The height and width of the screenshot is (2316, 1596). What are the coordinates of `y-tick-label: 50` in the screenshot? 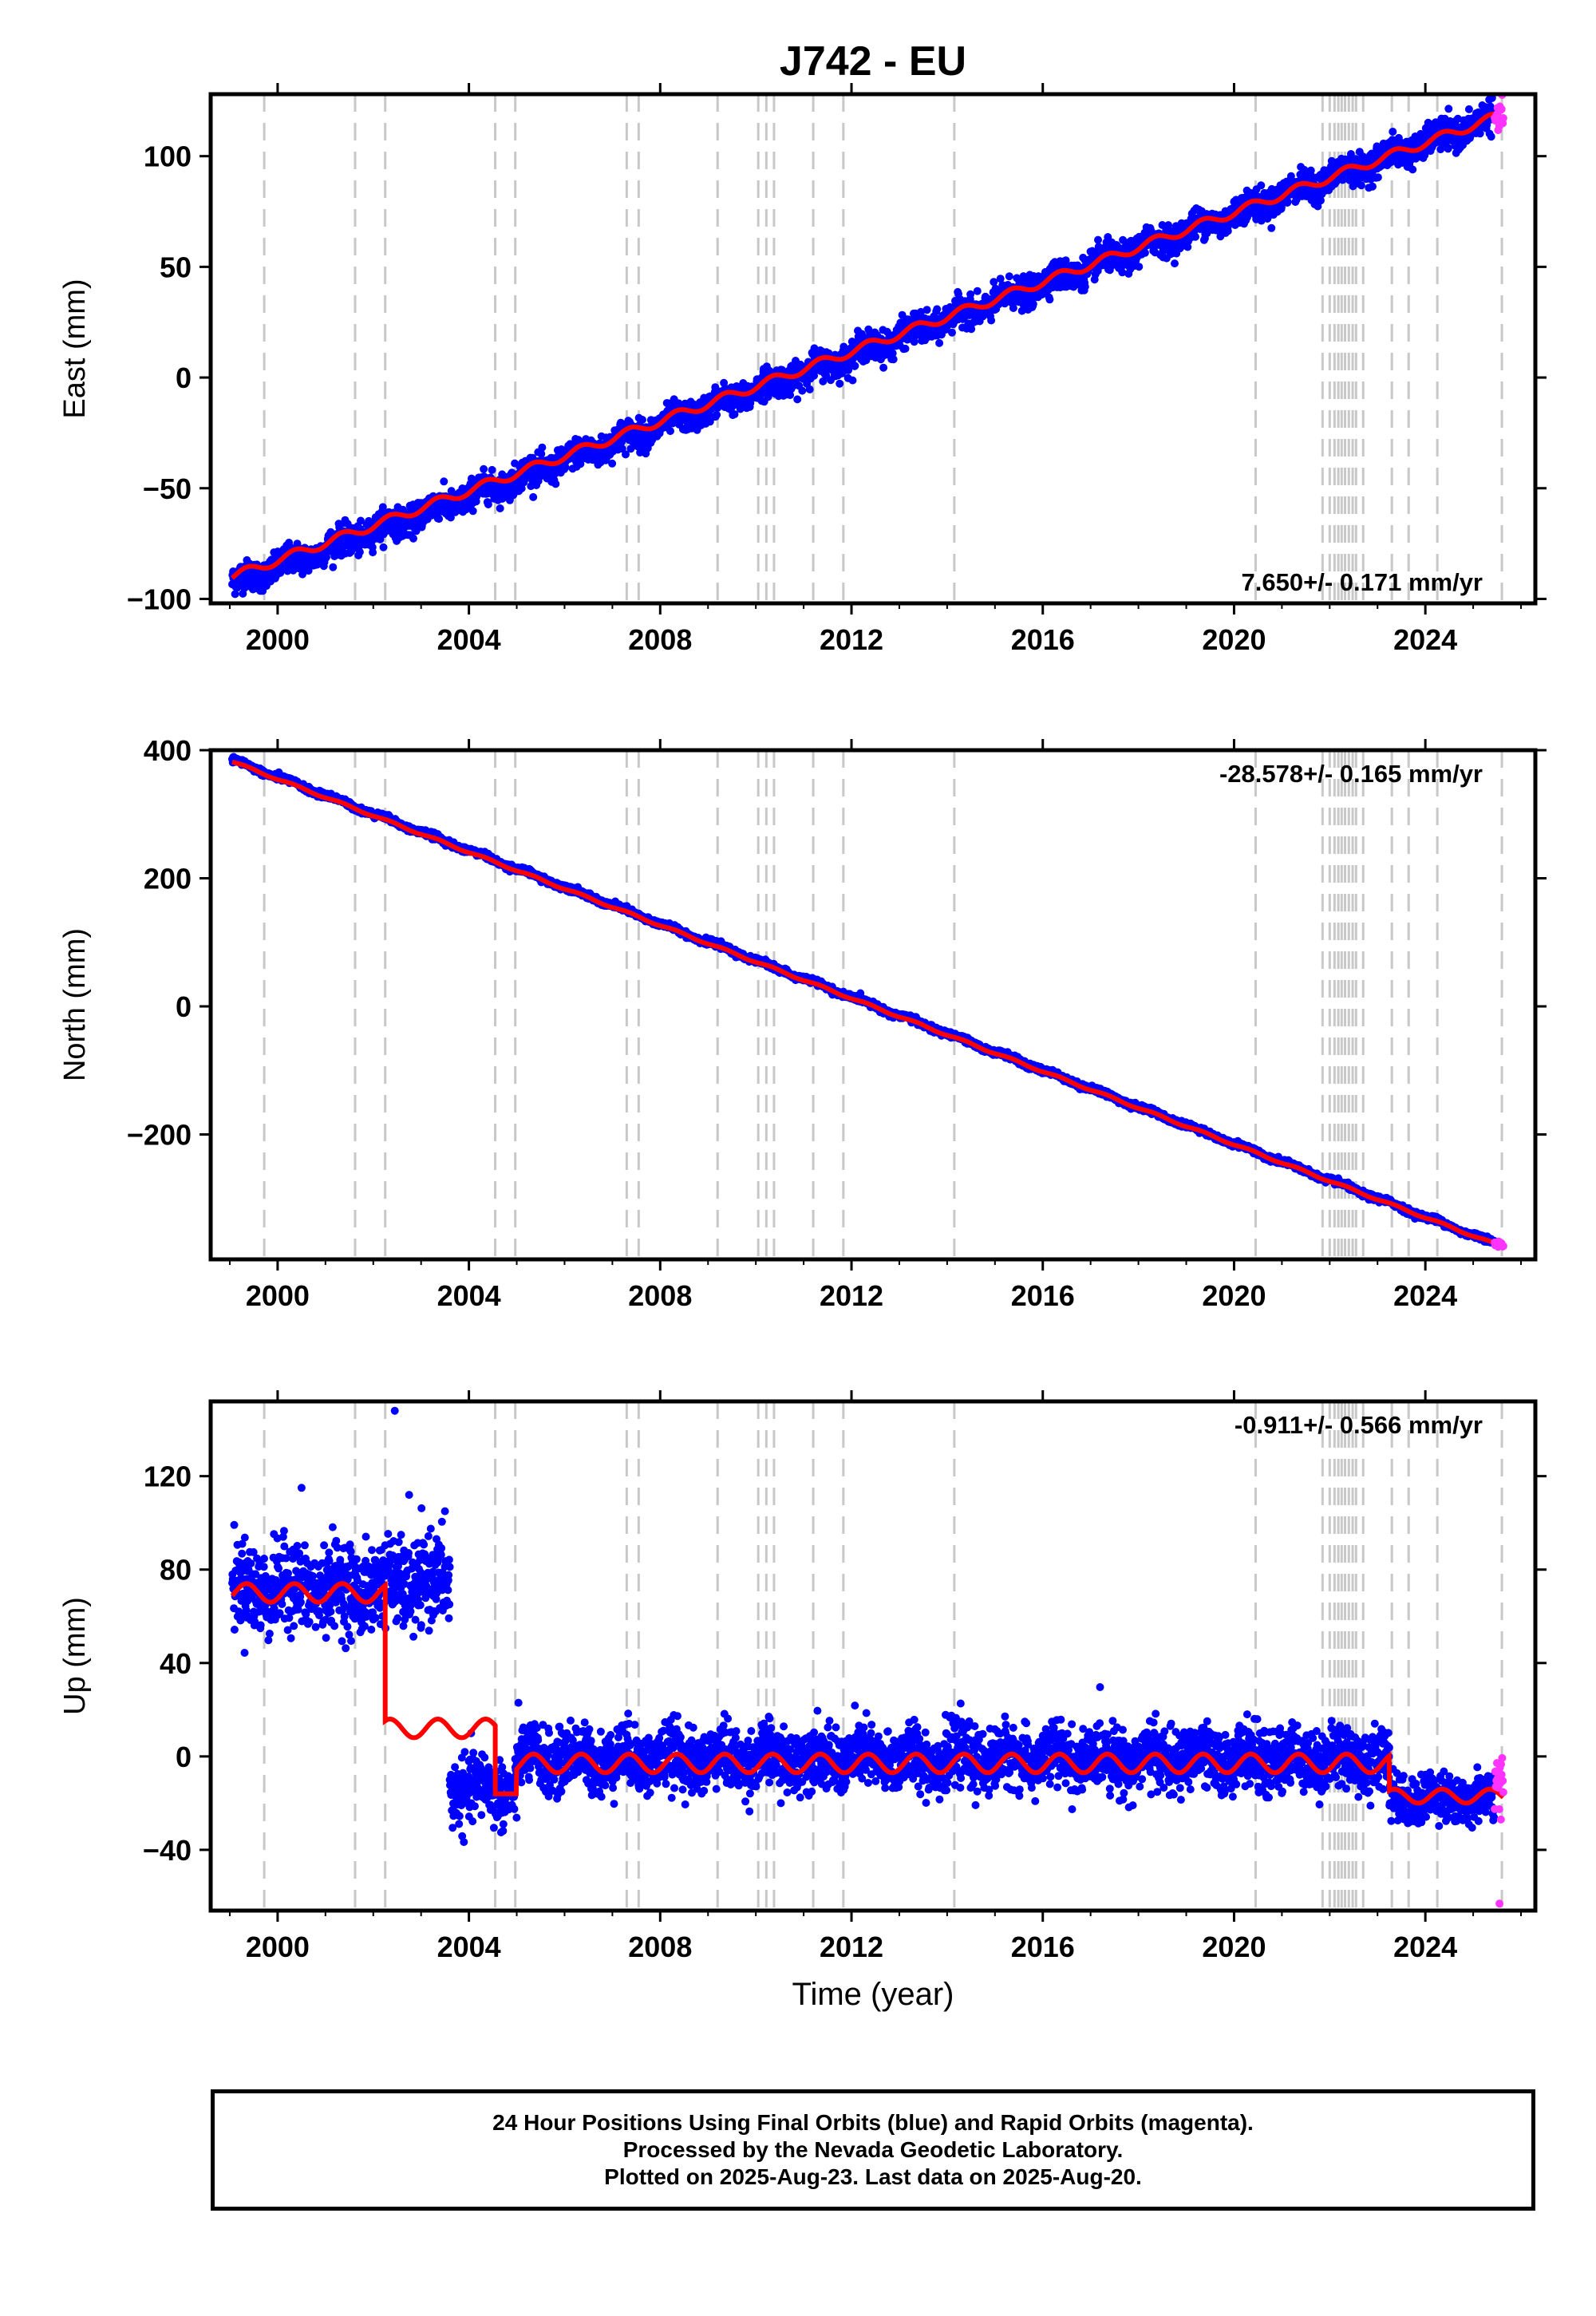 It's located at (176, 267).